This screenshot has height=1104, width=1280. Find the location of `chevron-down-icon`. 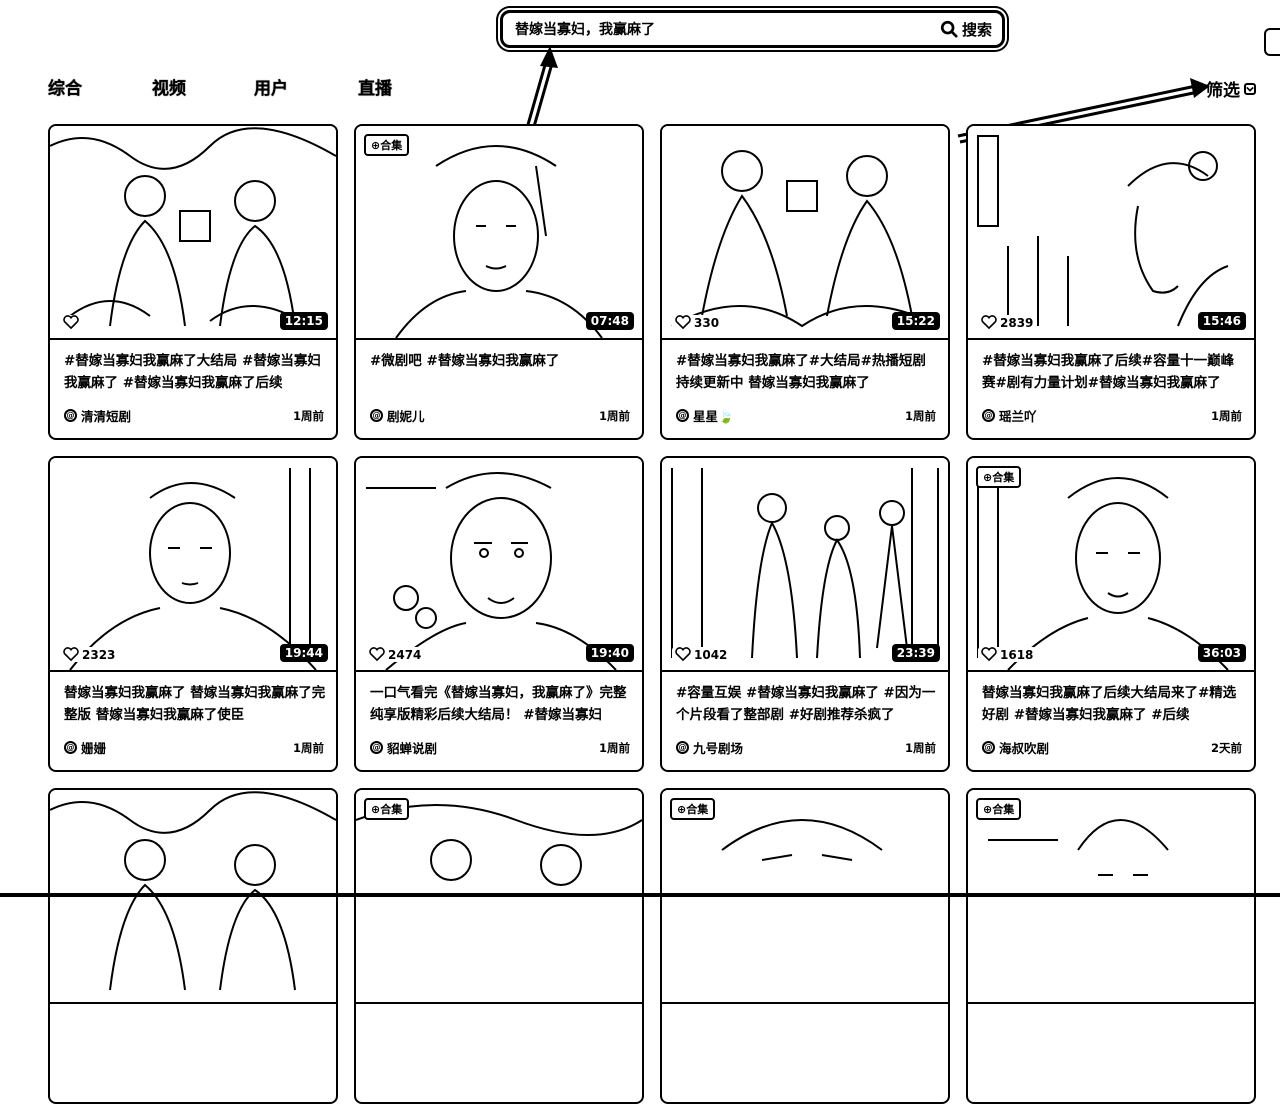

chevron-down-icon is located at coordinates (1250, 88).